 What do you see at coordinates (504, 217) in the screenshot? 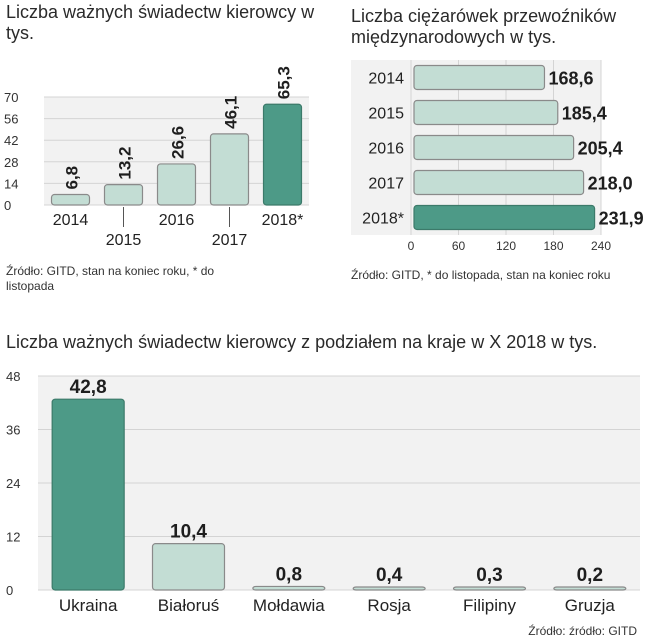
I see `chart2-bar-2018` at bounding box center [504, 217].